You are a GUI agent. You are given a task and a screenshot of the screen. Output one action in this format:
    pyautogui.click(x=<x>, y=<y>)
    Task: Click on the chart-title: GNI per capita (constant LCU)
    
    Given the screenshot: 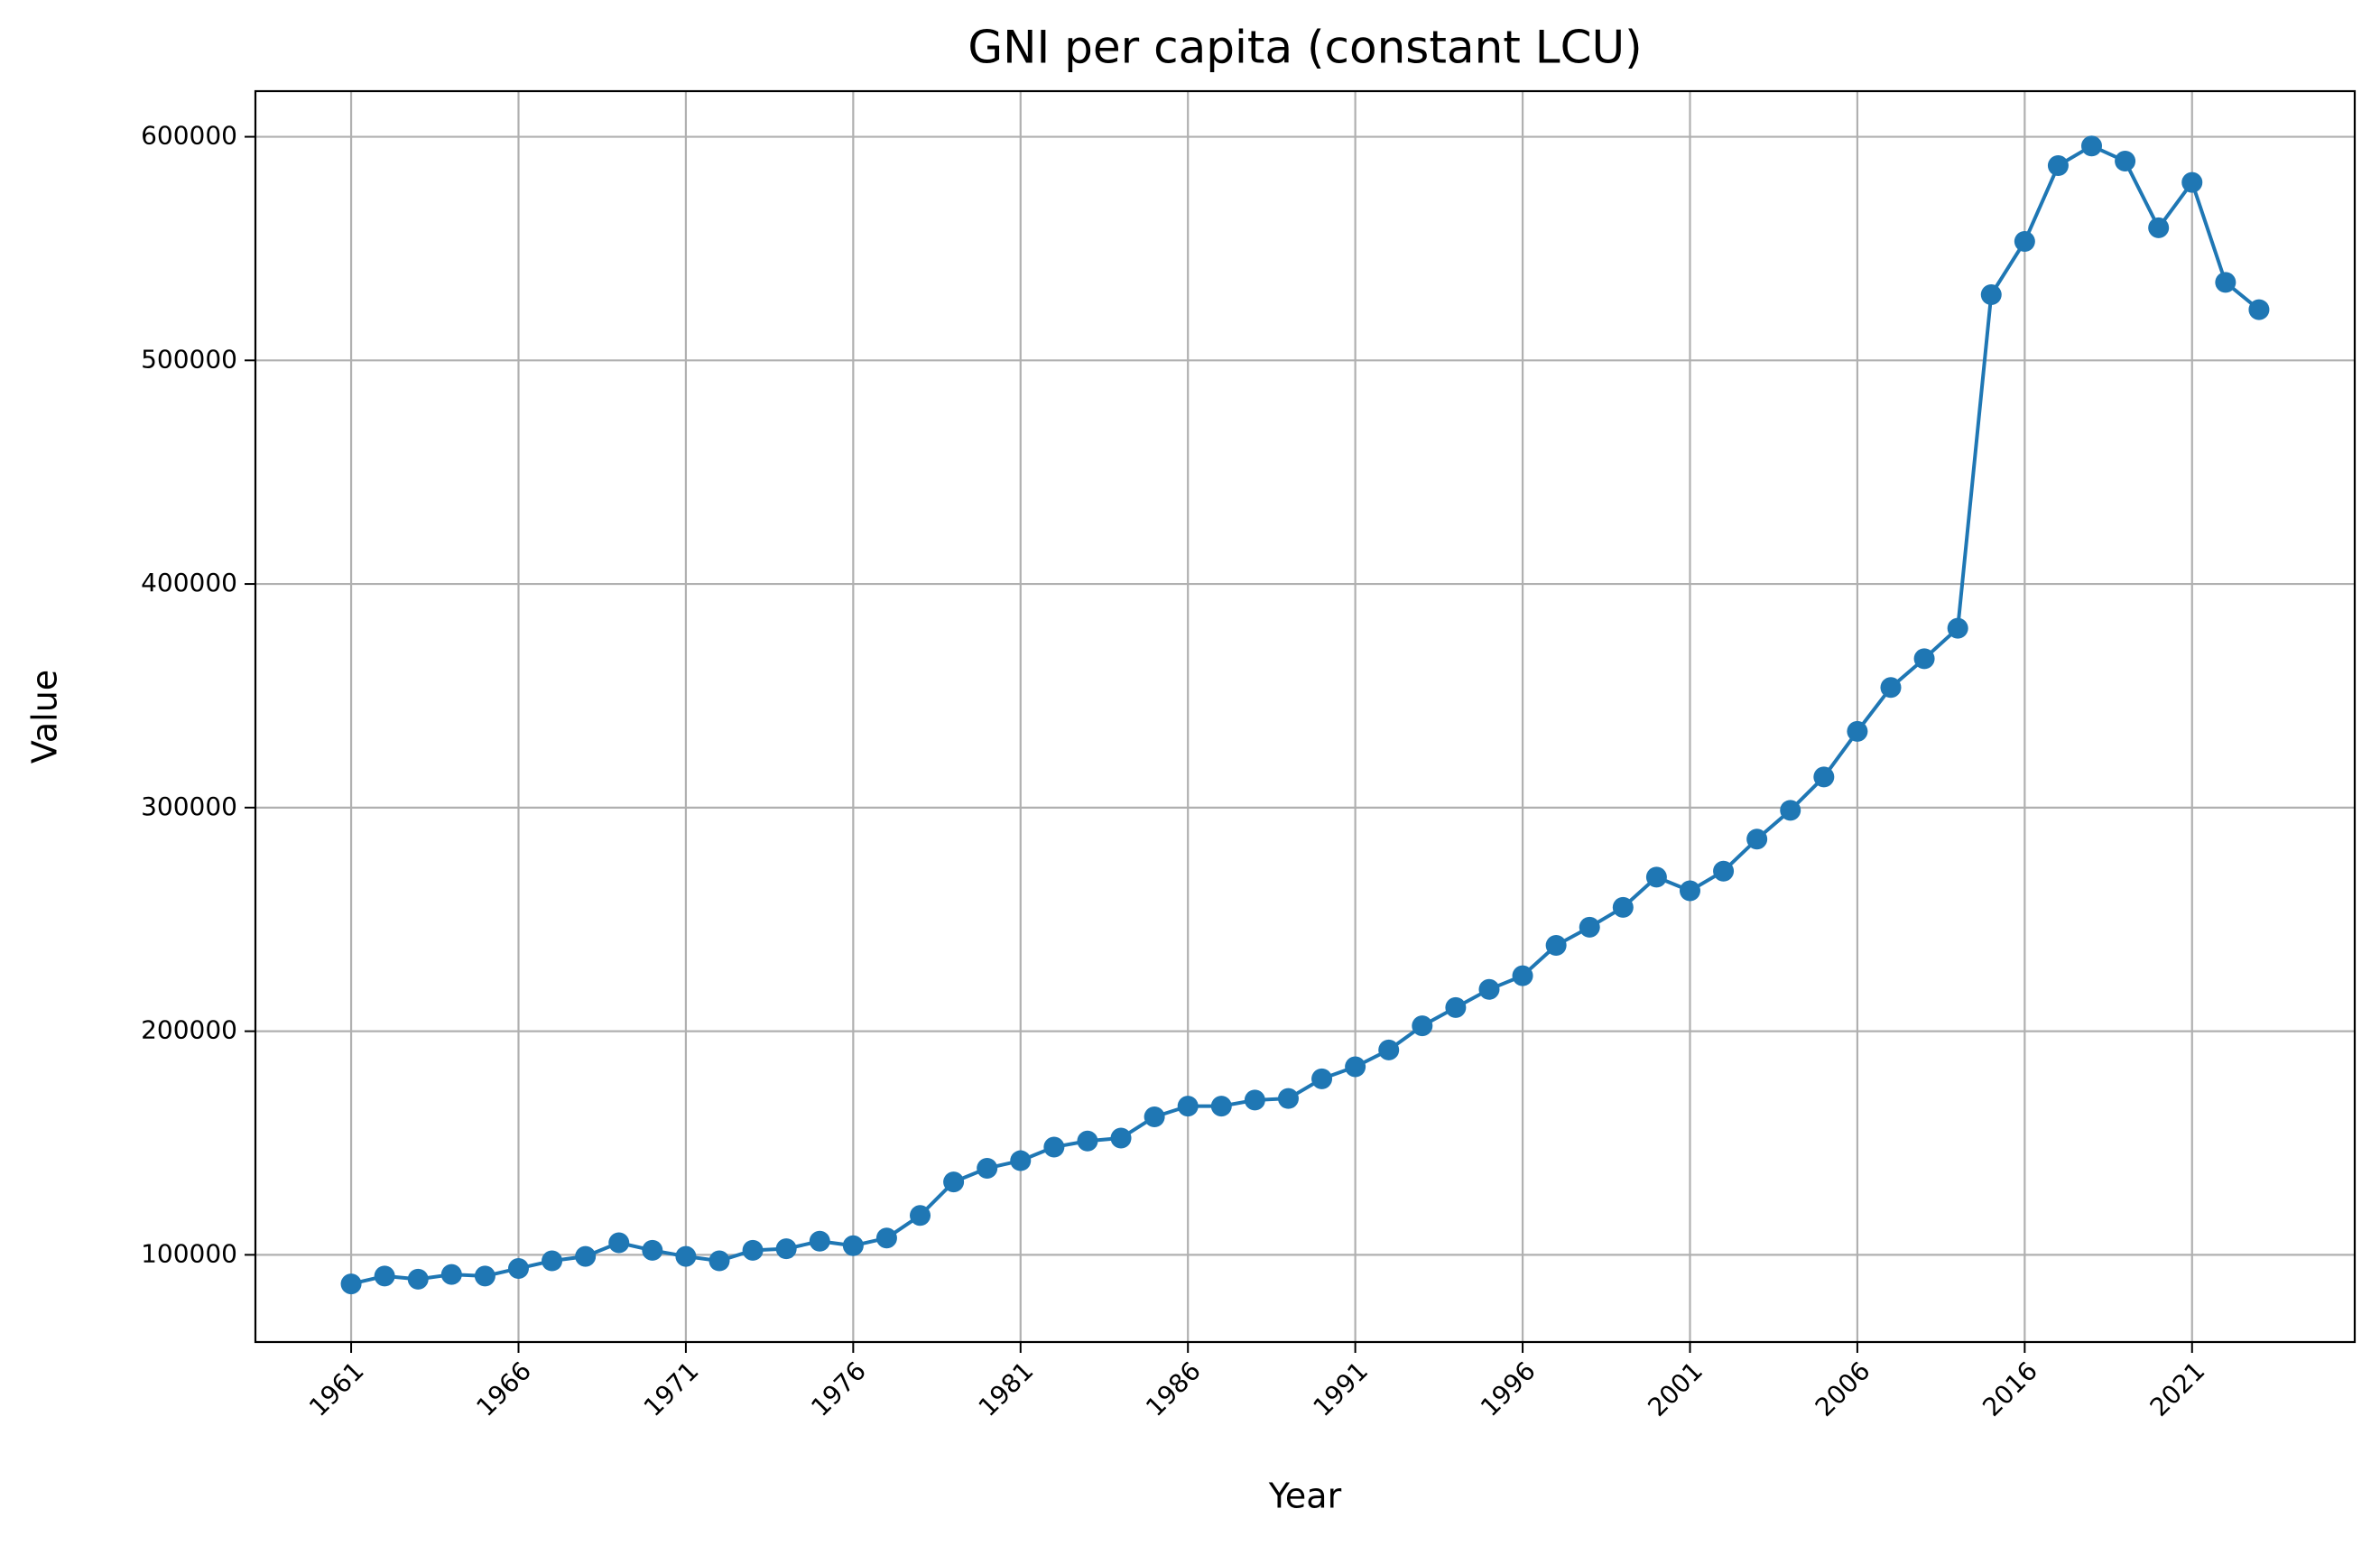 What is the action you would take?
    pyautogui.click(x=1305, y=48)
    